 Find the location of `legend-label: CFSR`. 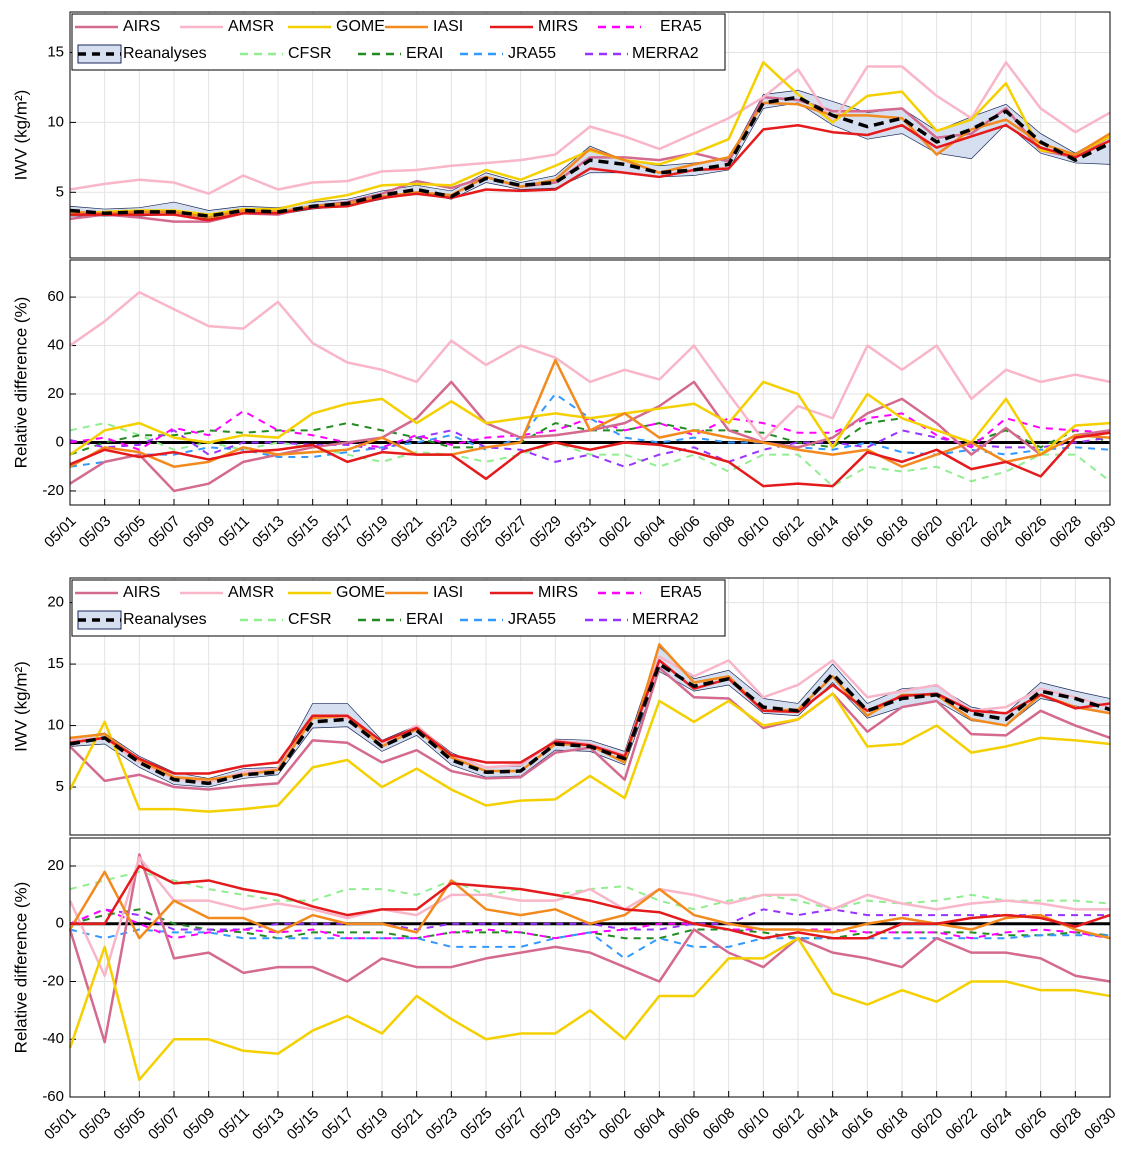

legend-label: CFSR is located at coordinates (310, 619).